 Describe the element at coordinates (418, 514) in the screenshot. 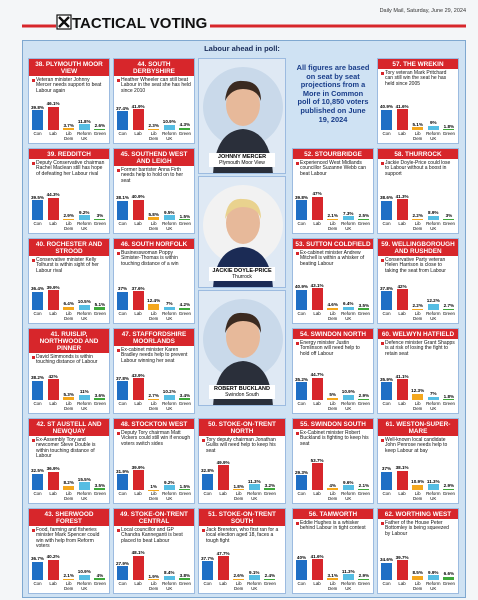

I see `panel-title: 62. WORTHING WEST` at that location.